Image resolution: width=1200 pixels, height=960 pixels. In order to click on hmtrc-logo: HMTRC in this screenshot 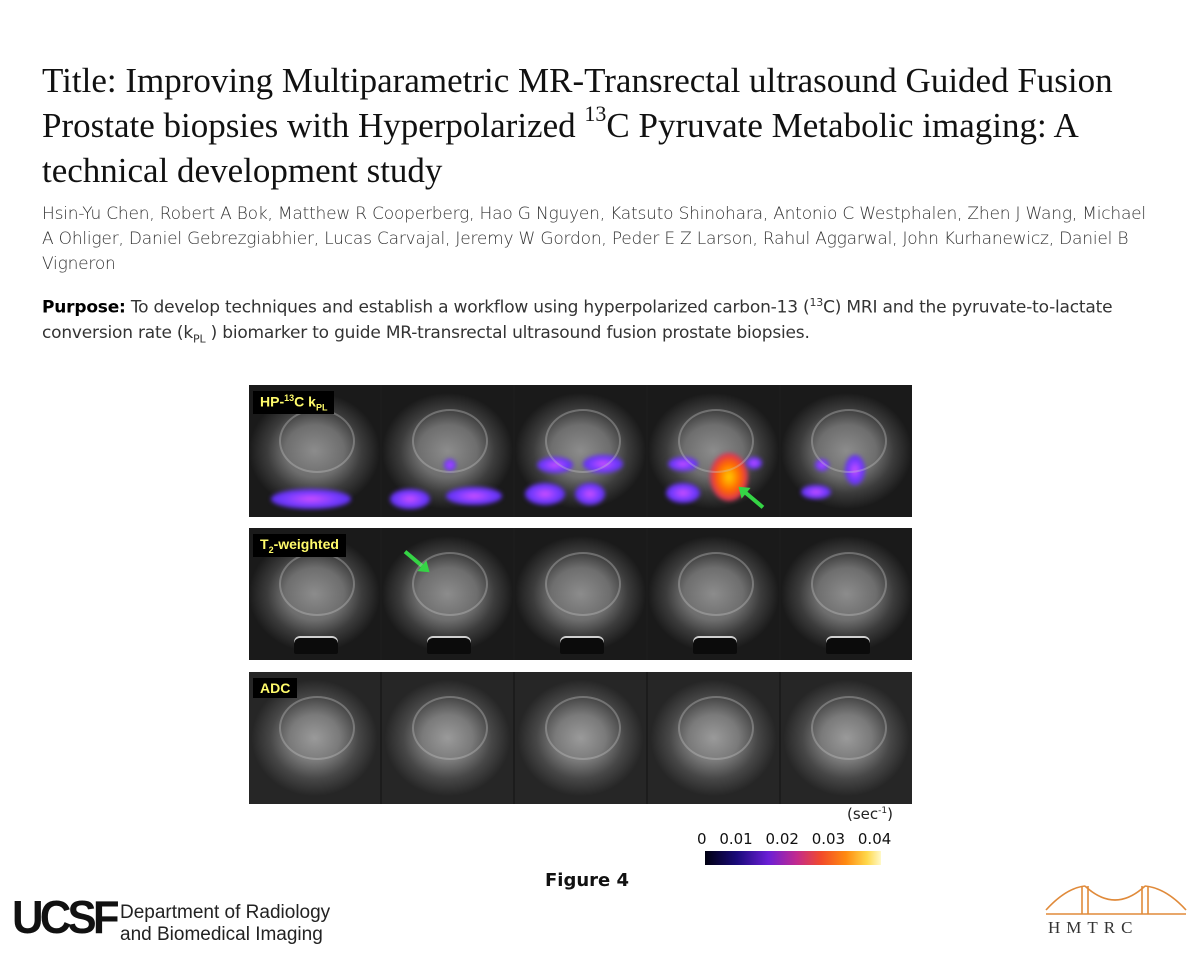, I will do `click(1116, 910)`.